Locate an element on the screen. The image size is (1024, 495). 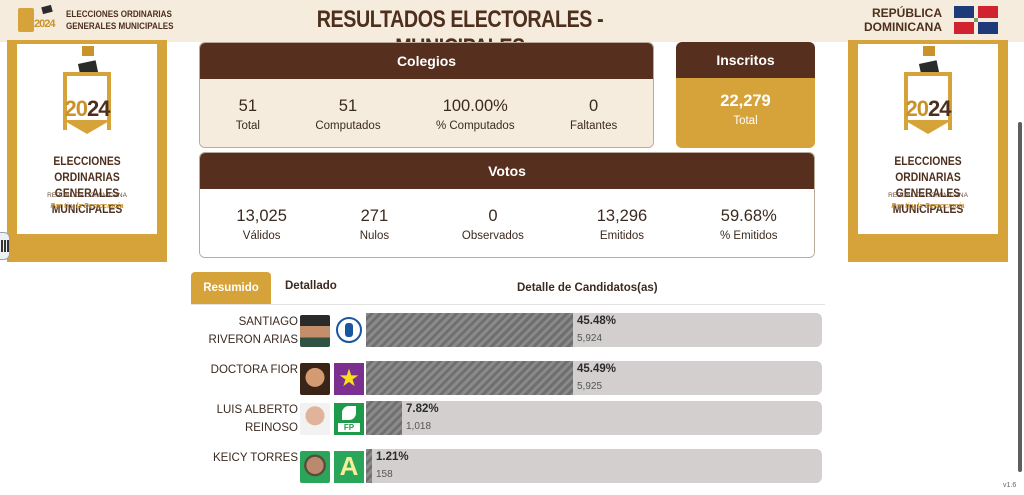
side-drawer-handle is located at coordinates (5, 246).